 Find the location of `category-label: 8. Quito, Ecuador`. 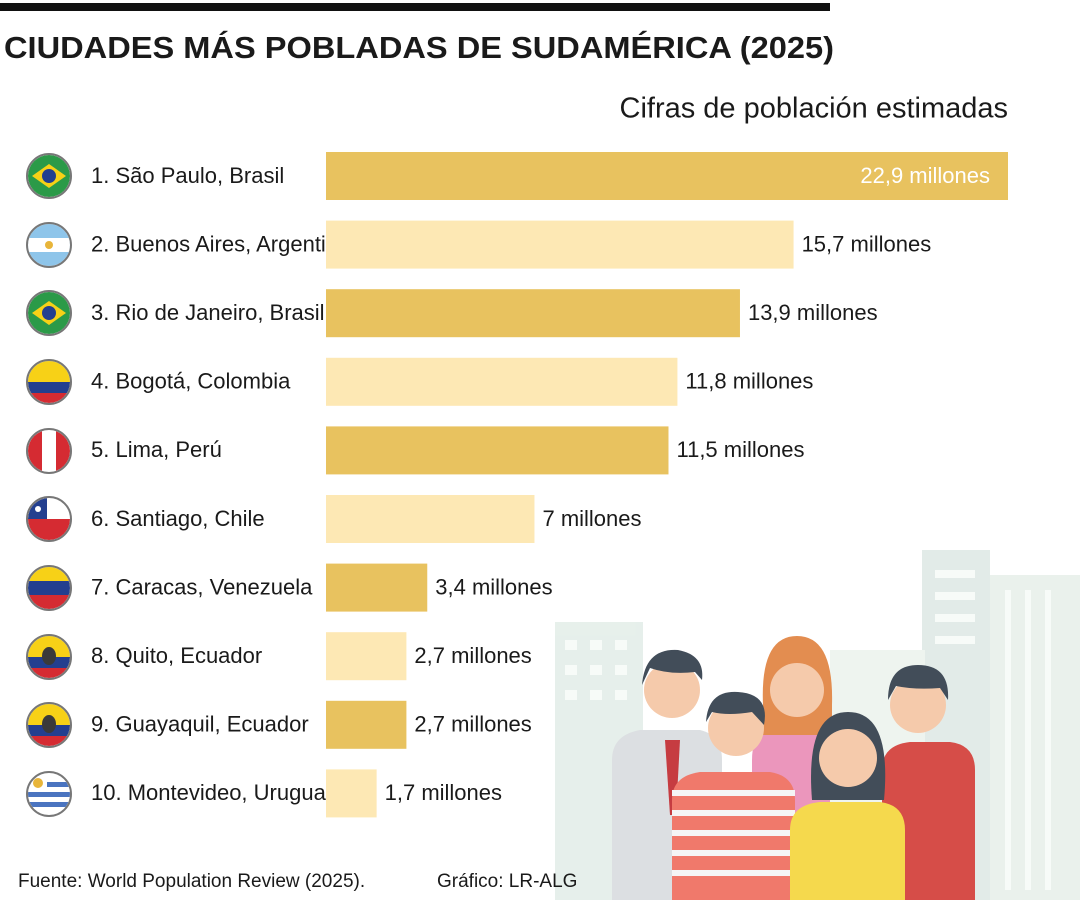

category-label: 8. Quito, Ecuador is located at coordinates (176, 655).